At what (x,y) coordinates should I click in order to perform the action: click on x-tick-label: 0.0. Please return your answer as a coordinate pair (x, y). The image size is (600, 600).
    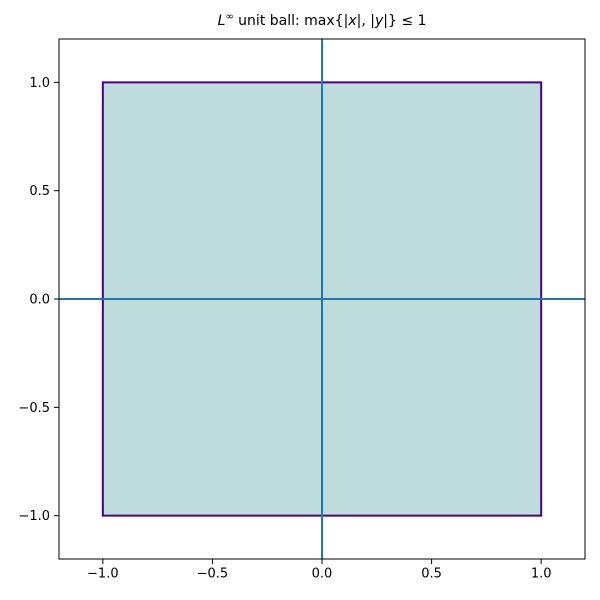
    Looking at the image, I should click on (322, 574).